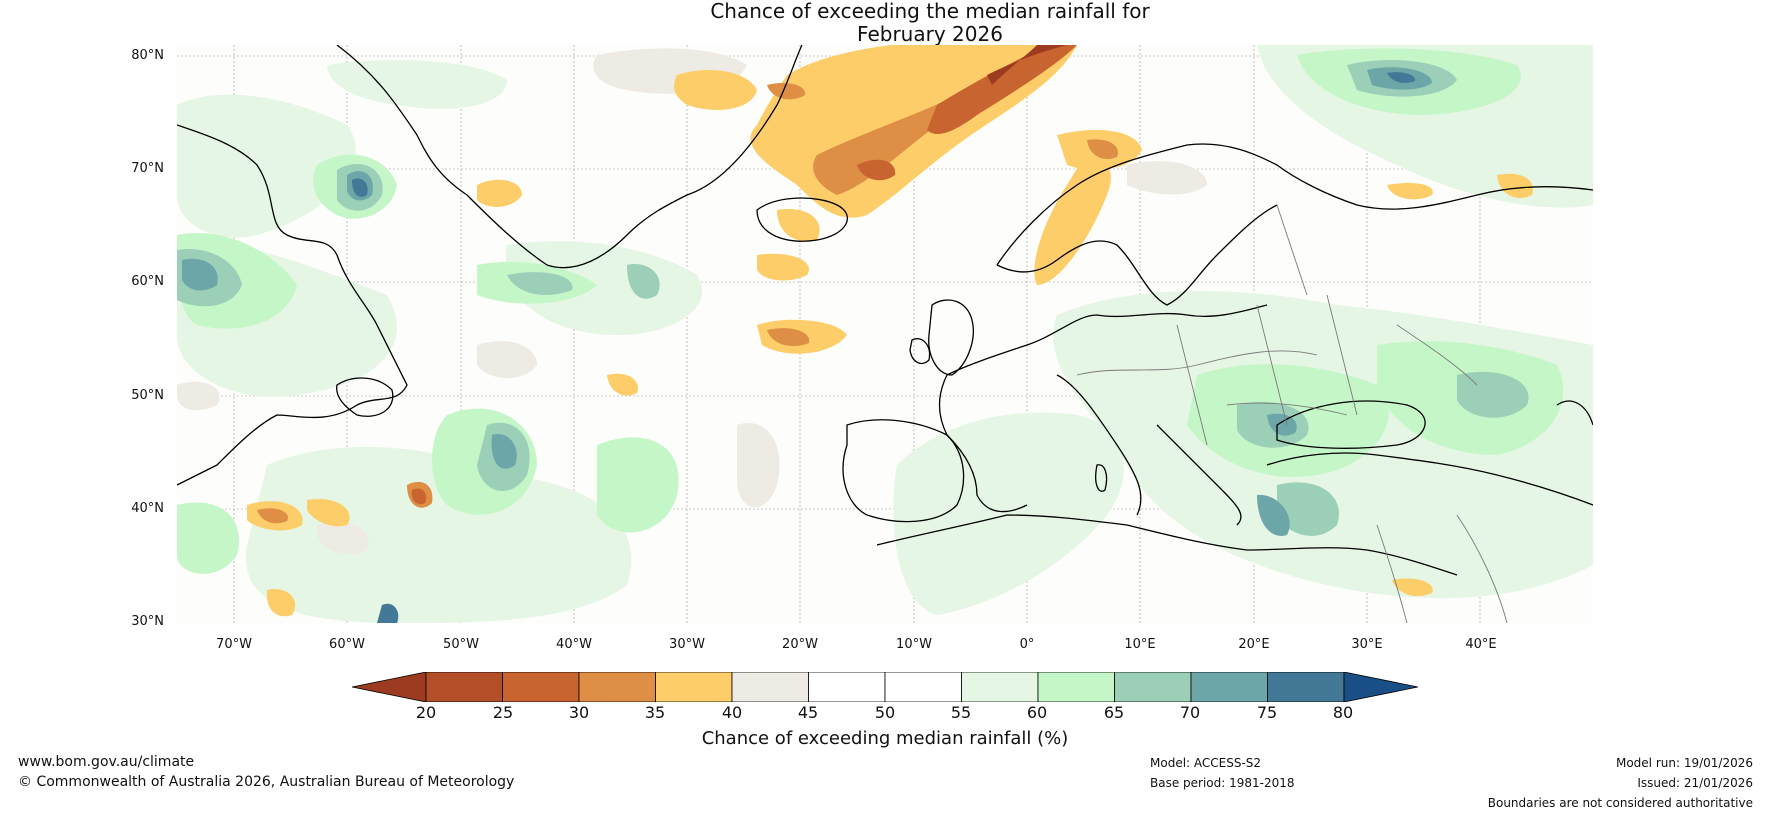  I want to click on website-text: www.bom.gov.au/climate, so click(106, 762).